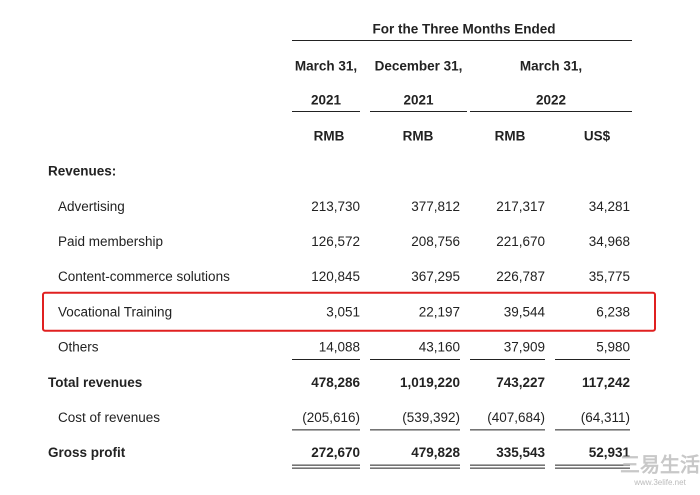 The width and height of the screenshot is (700, 495). What do you see at coordinates (525, 311) in the screenshot?
I see `cell-value: 39,544` at bounding box center [525, 311].